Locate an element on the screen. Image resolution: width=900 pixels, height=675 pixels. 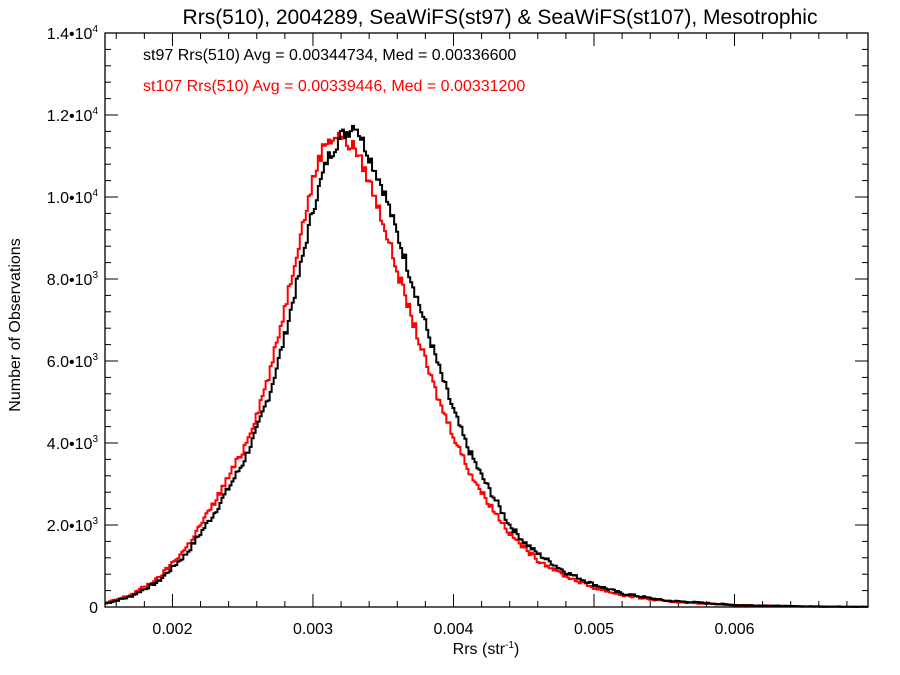
y-tick-label: 0 is located at coordinates (93, 608).